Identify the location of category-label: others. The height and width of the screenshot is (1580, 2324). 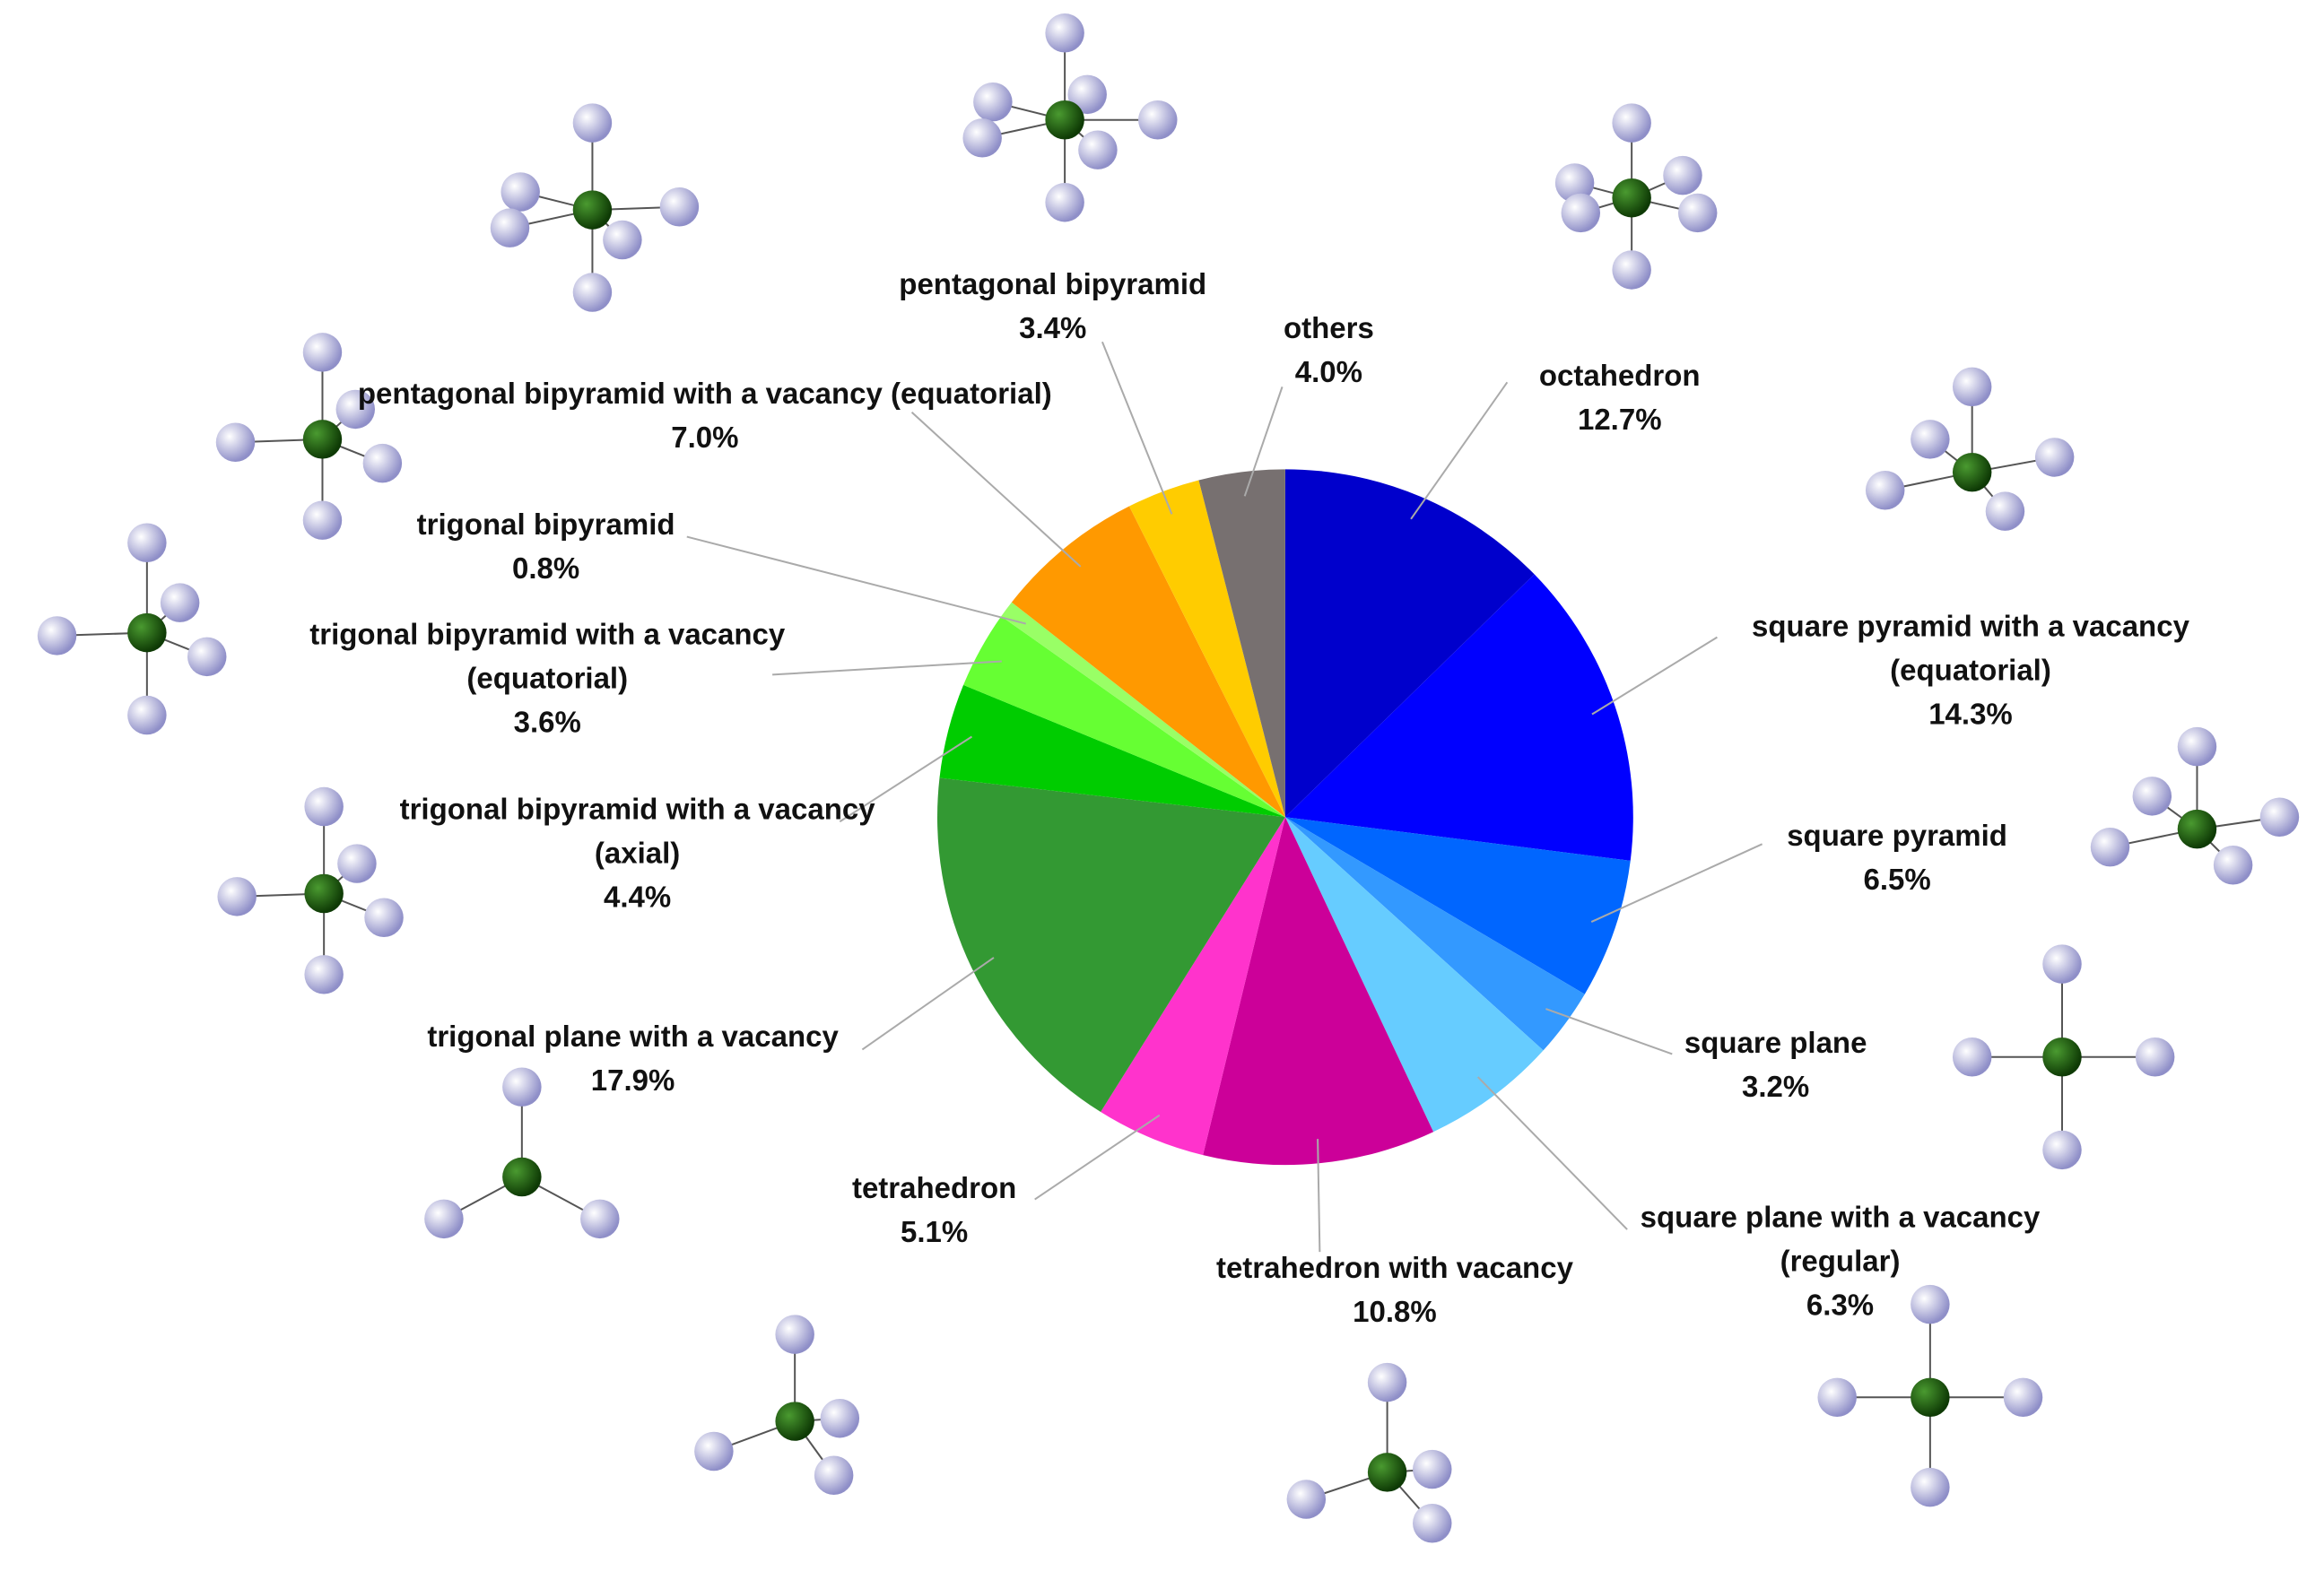
(1328, 327).